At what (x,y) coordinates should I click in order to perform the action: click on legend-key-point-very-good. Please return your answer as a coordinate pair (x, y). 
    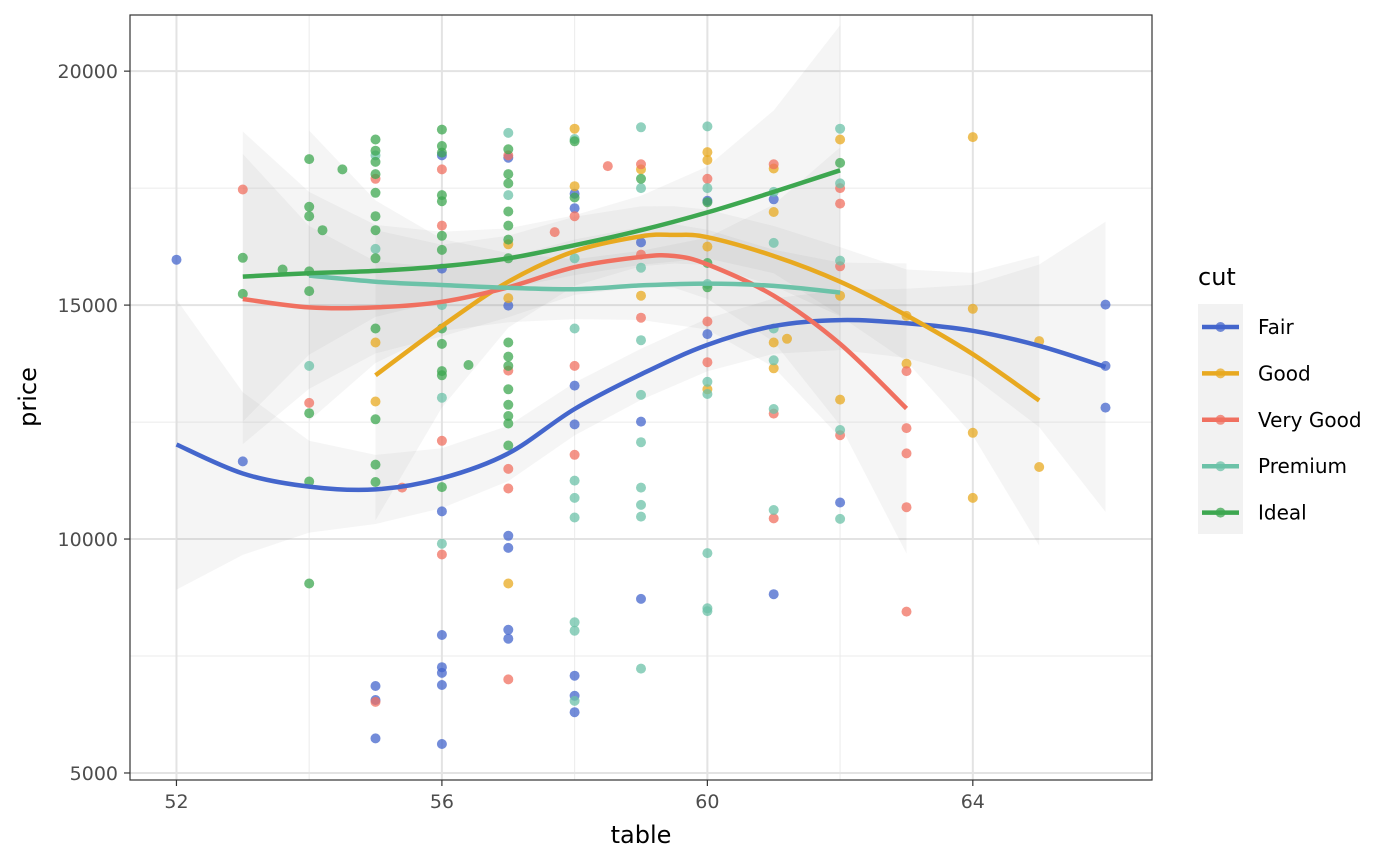
    Looking at the image, I should click on (1220, 419).